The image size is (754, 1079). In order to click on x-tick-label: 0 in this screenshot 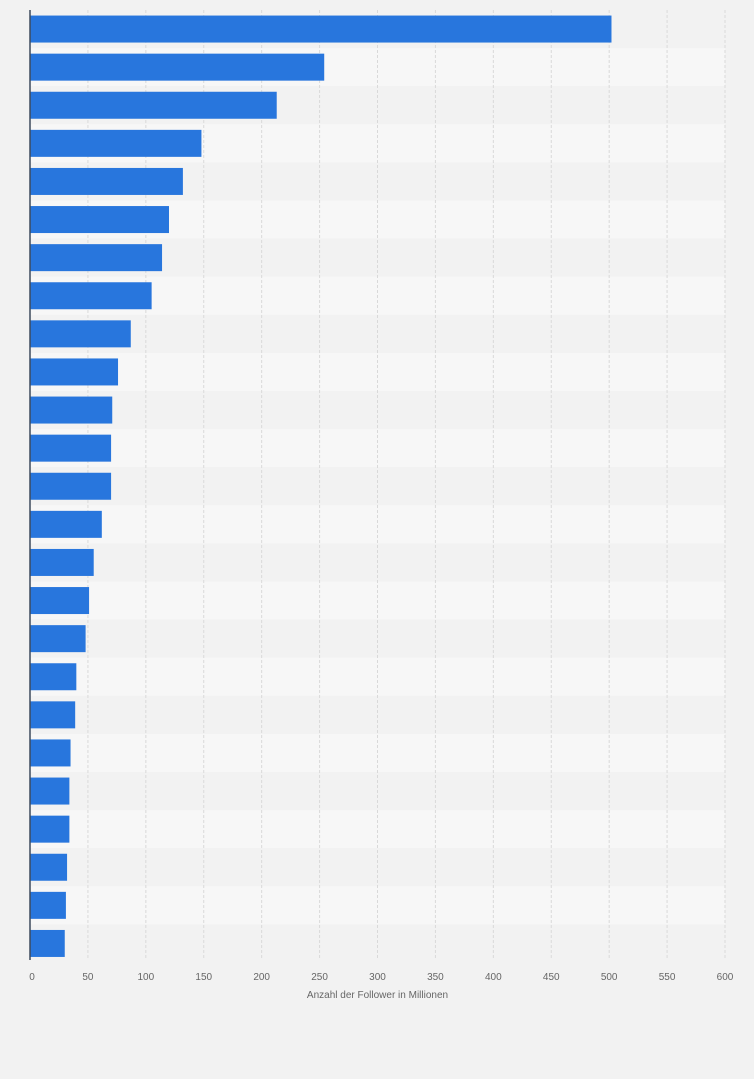, I will do `click(32, 977)`.